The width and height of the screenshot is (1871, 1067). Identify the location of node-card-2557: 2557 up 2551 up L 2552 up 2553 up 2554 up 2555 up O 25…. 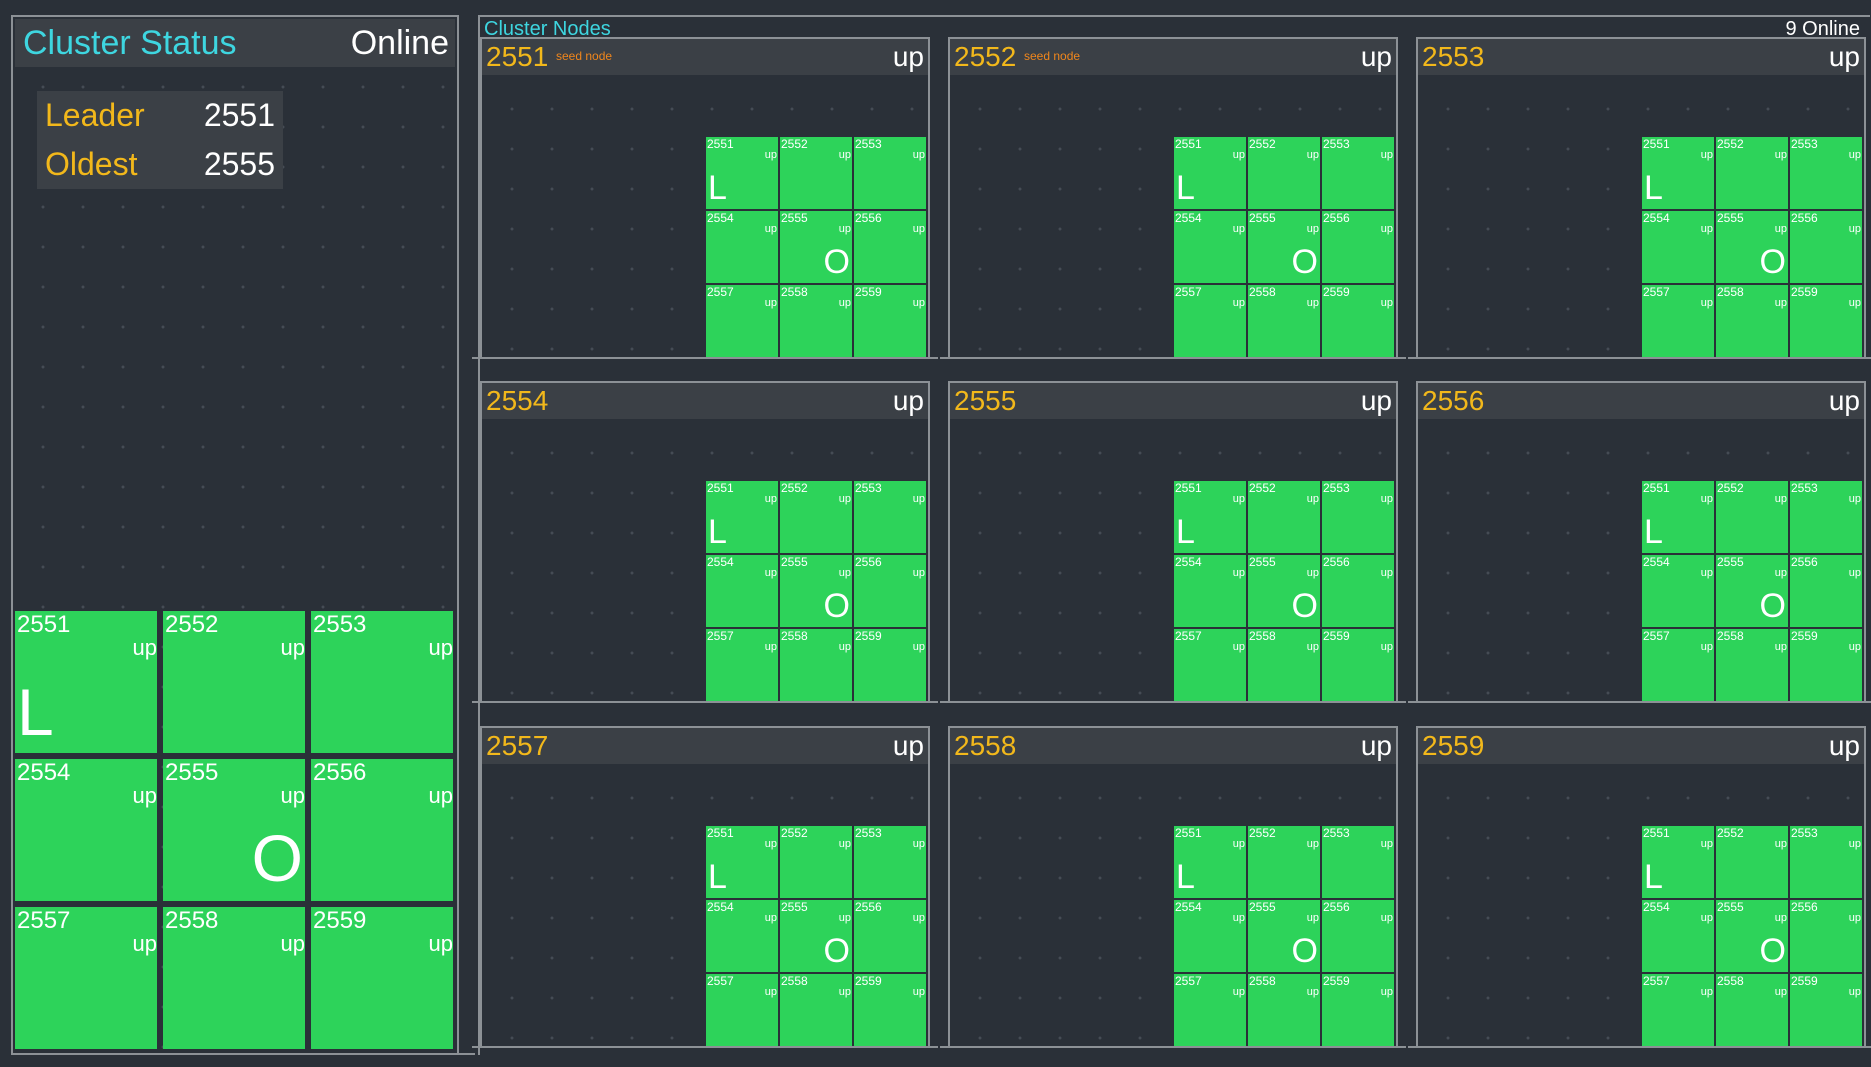
(705, 887).